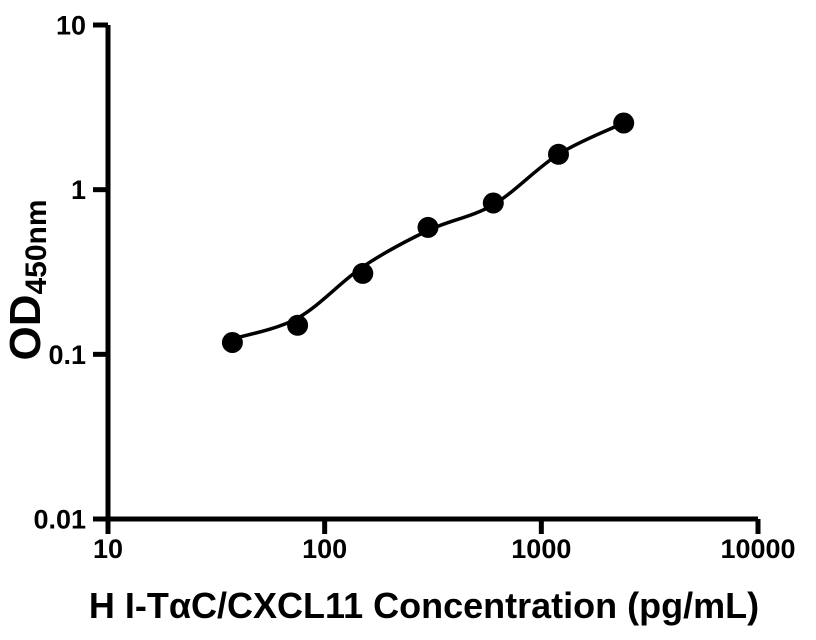 The width and height of the screenshot is (816, 640). What do you see at coordinates (433, 526) in the screenshot?
I see `x-axis-ticks` at bounding box center [433, 526].